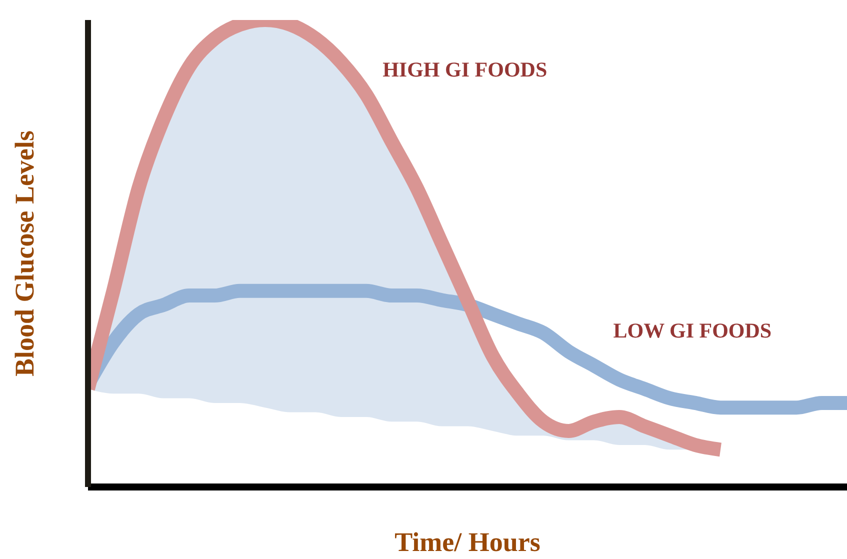  What do you see at coordinates (692, 330) in the screenshot?
I see `series-label: LOW GI FOODS` at bounding box center [692, 330].